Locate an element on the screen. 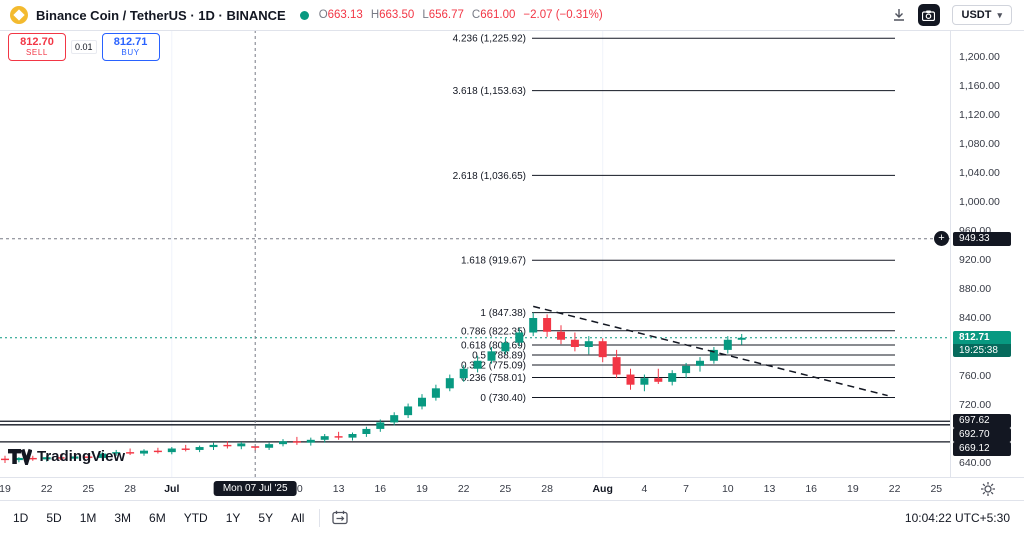 The width and height of the screenshot is (1024, 534). range-button-1y: 1Y is located at coordinates (233, 518).